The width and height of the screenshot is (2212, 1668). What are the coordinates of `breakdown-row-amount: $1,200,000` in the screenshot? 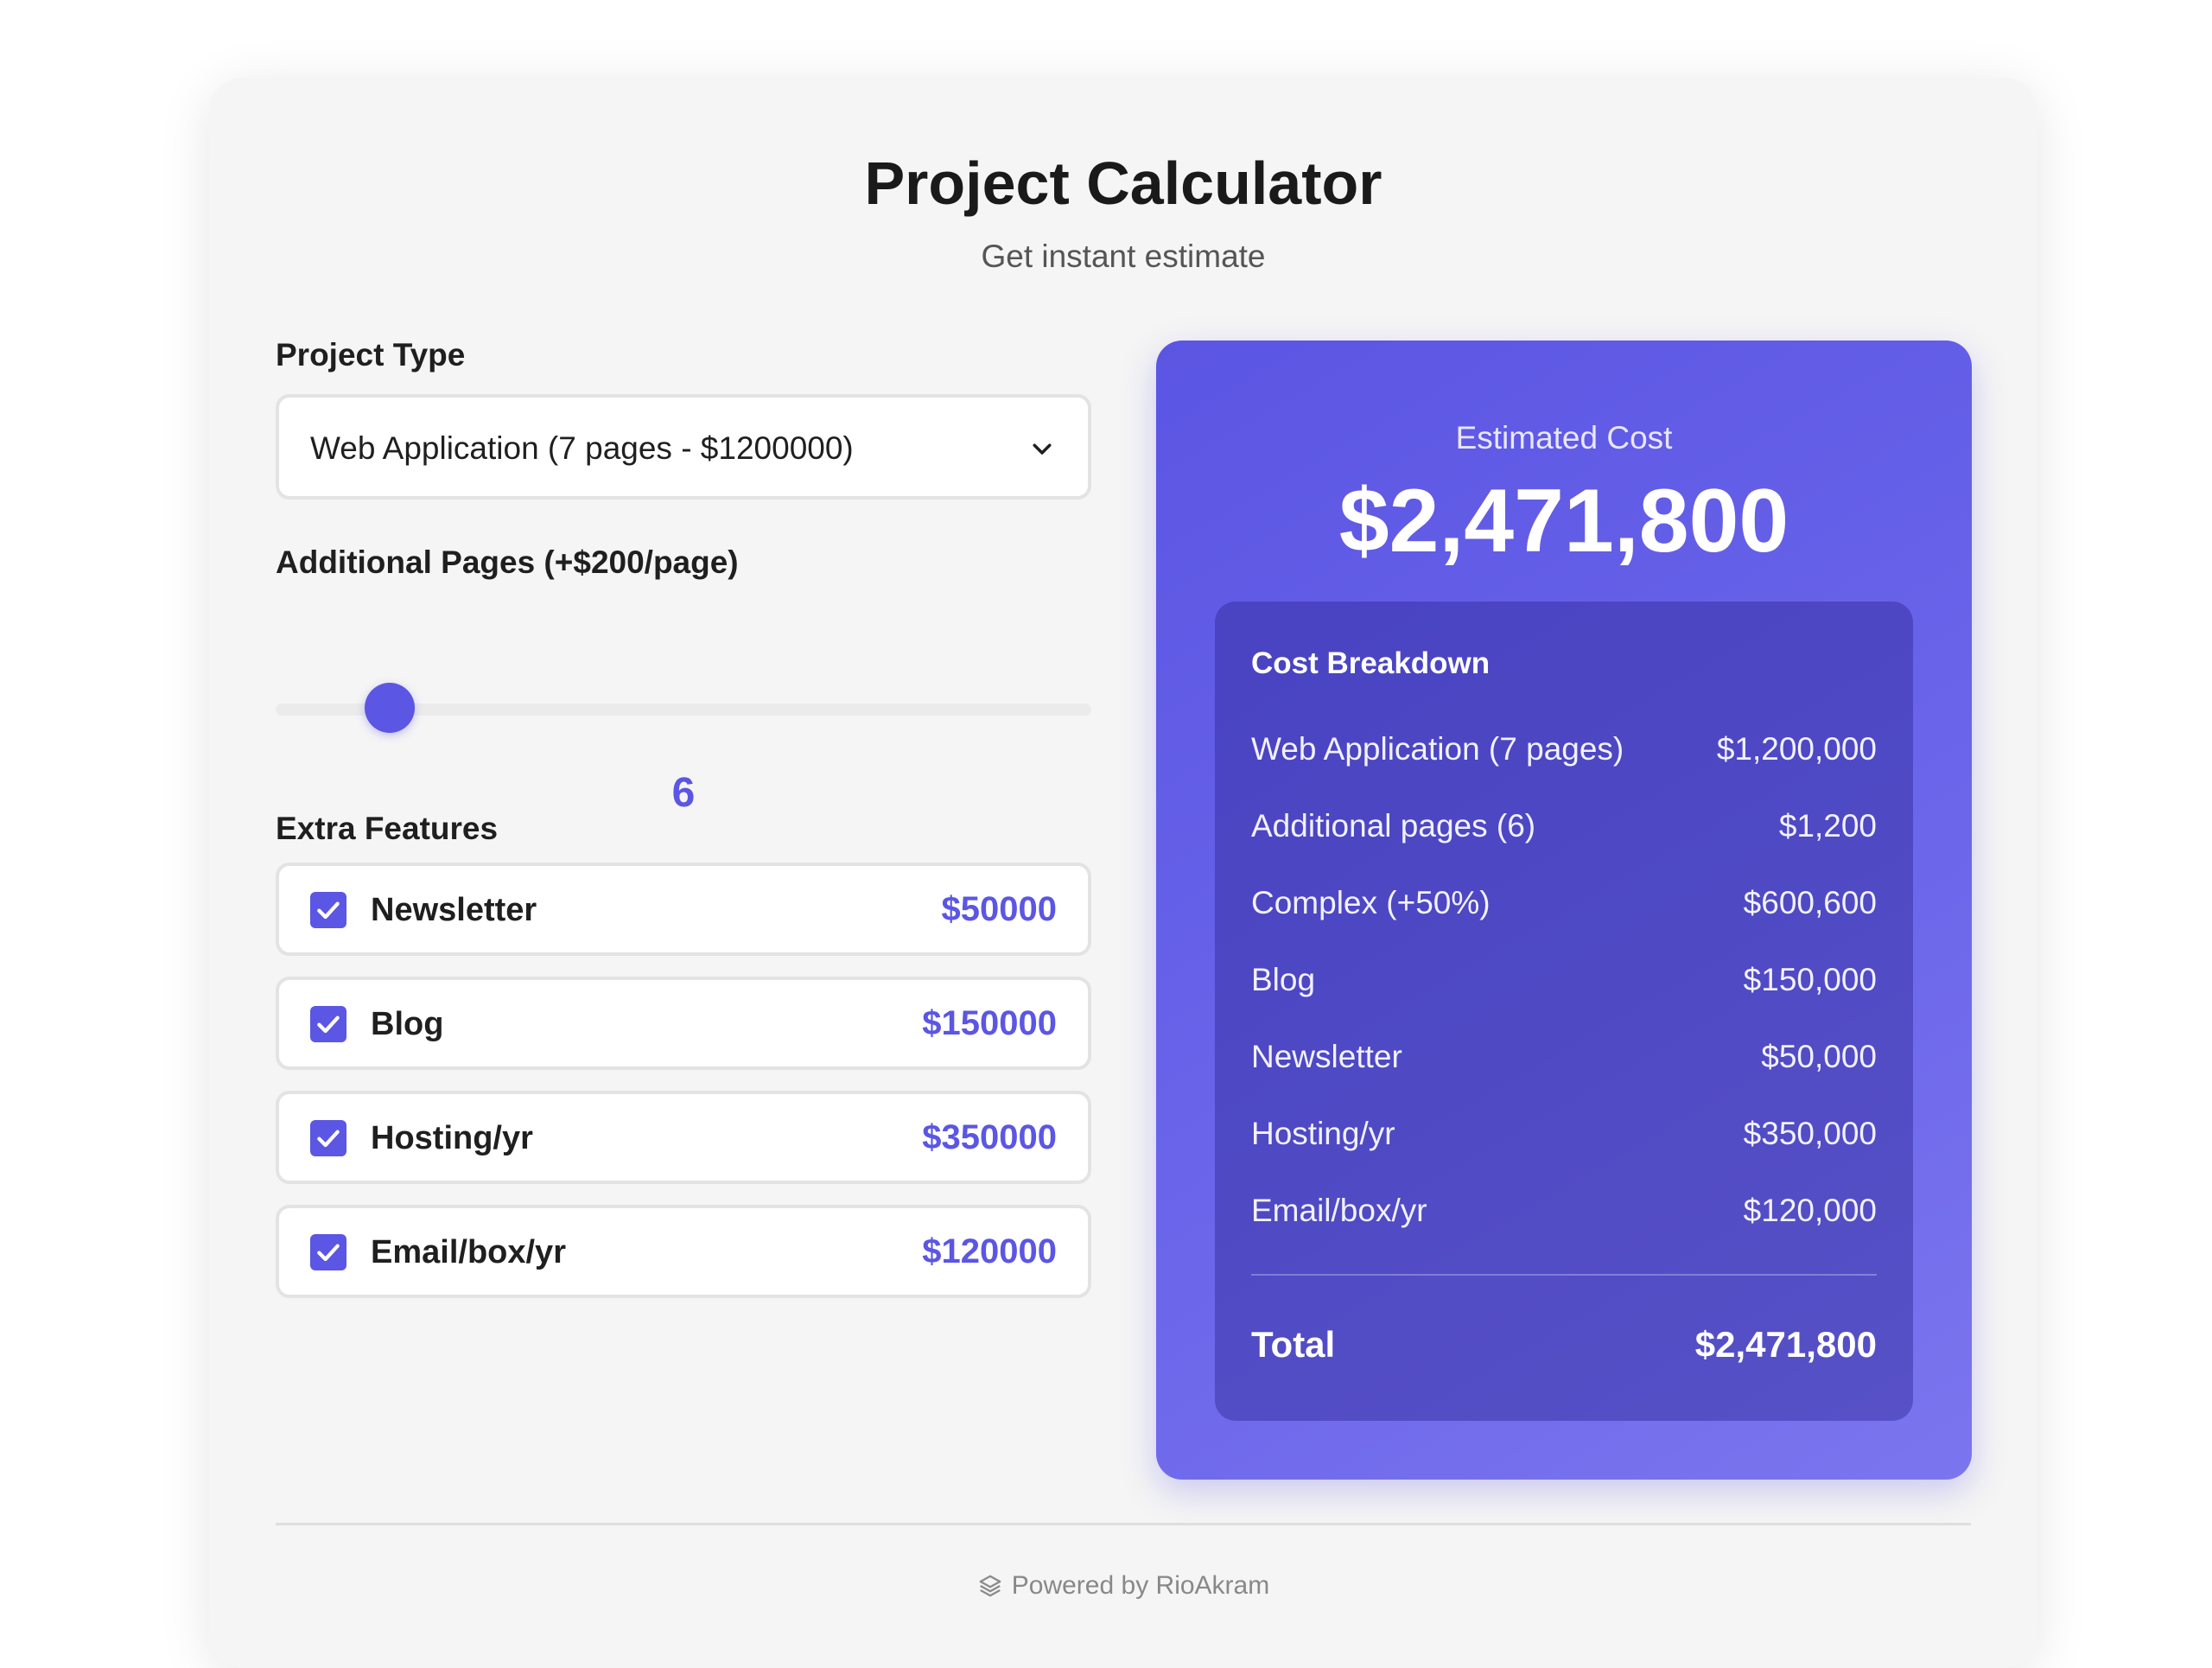 It's located at (1796, 749).